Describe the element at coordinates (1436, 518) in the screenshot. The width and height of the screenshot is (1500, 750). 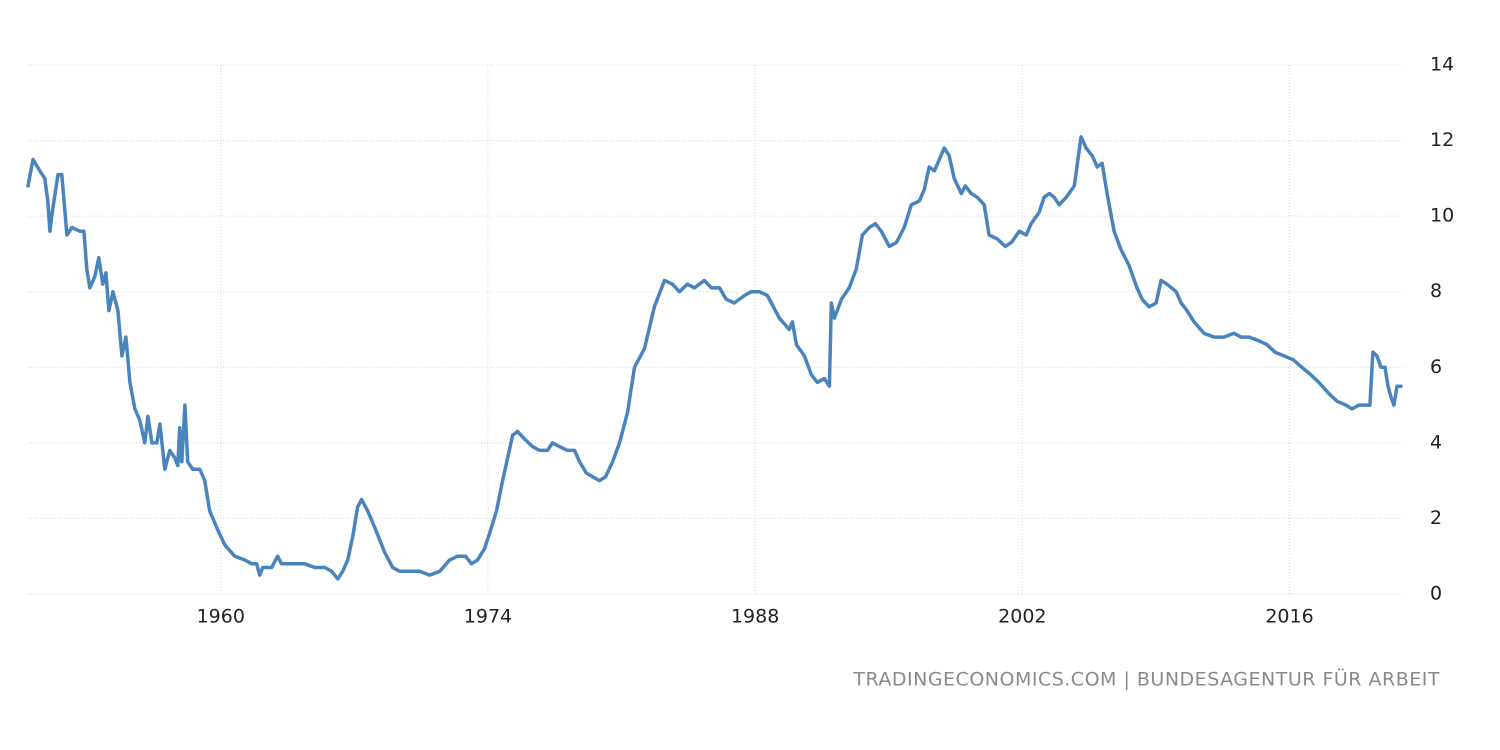
I see `y-tick-label: 2` at that location.